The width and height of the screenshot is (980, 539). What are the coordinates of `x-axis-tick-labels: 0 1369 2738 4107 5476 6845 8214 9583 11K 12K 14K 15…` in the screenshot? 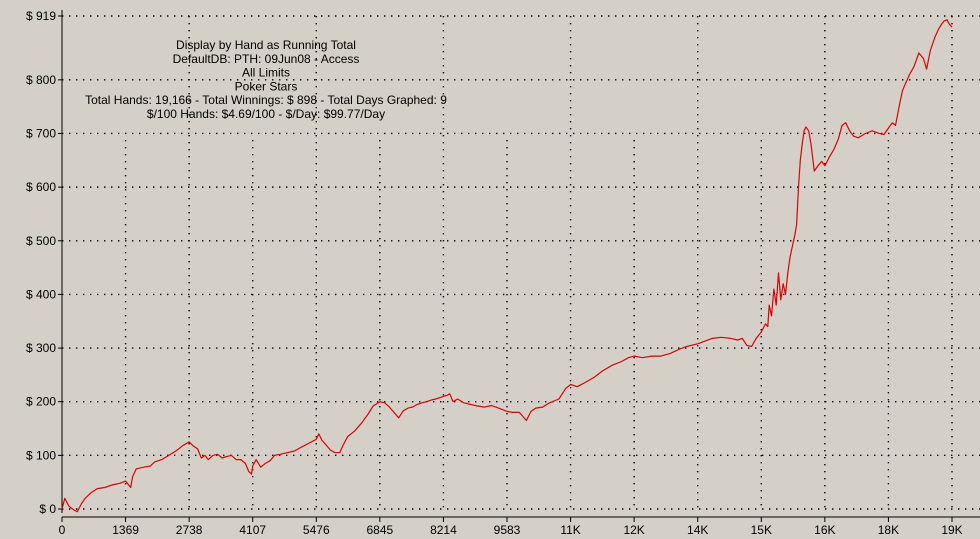 It's located at (511, 527).